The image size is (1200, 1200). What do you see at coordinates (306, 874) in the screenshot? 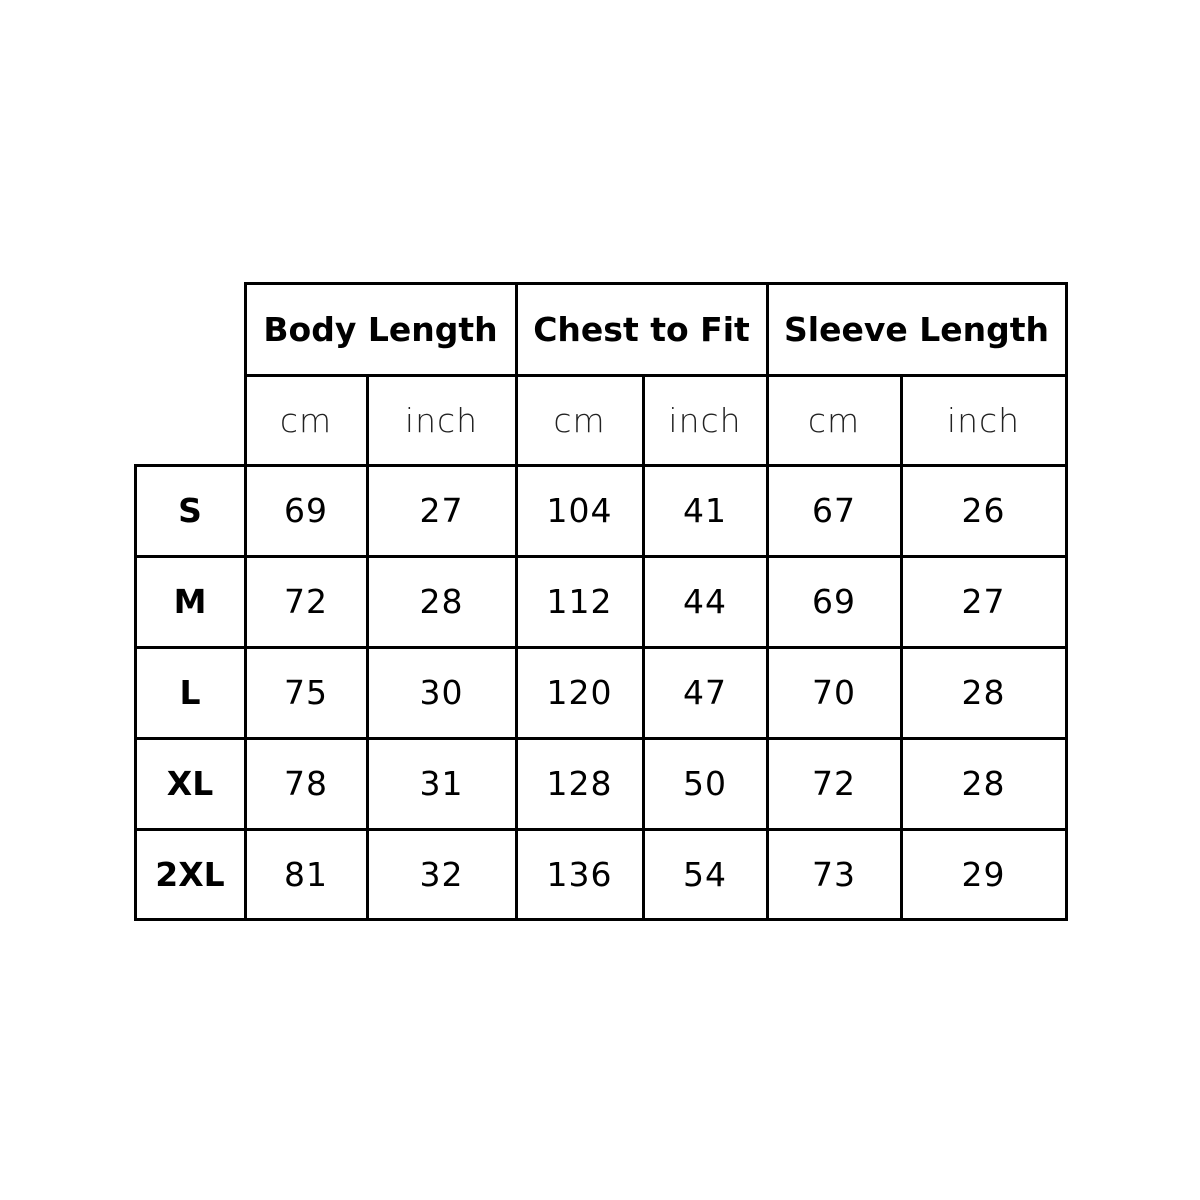
I see `measurement-cell: 81` at bounding box center [306, 874].